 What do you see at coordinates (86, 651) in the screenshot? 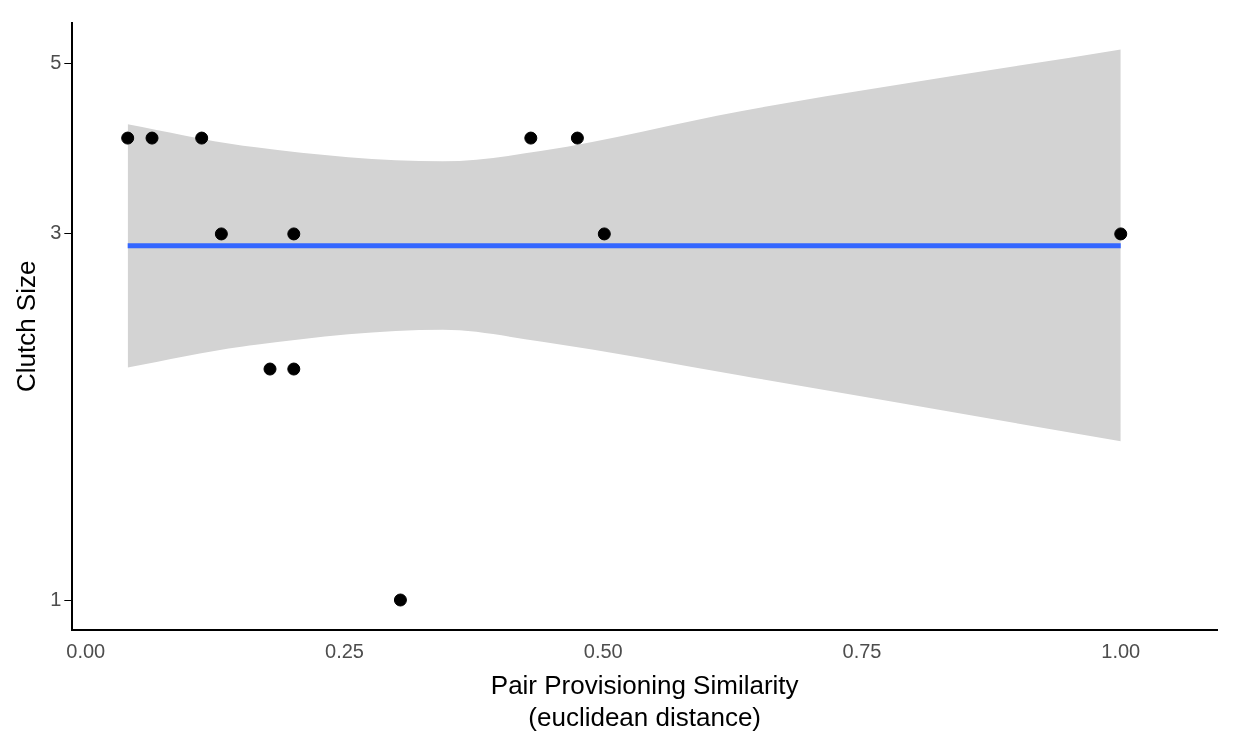
I see `x-tick-label: 0.00` at bounding box center [86, 651].